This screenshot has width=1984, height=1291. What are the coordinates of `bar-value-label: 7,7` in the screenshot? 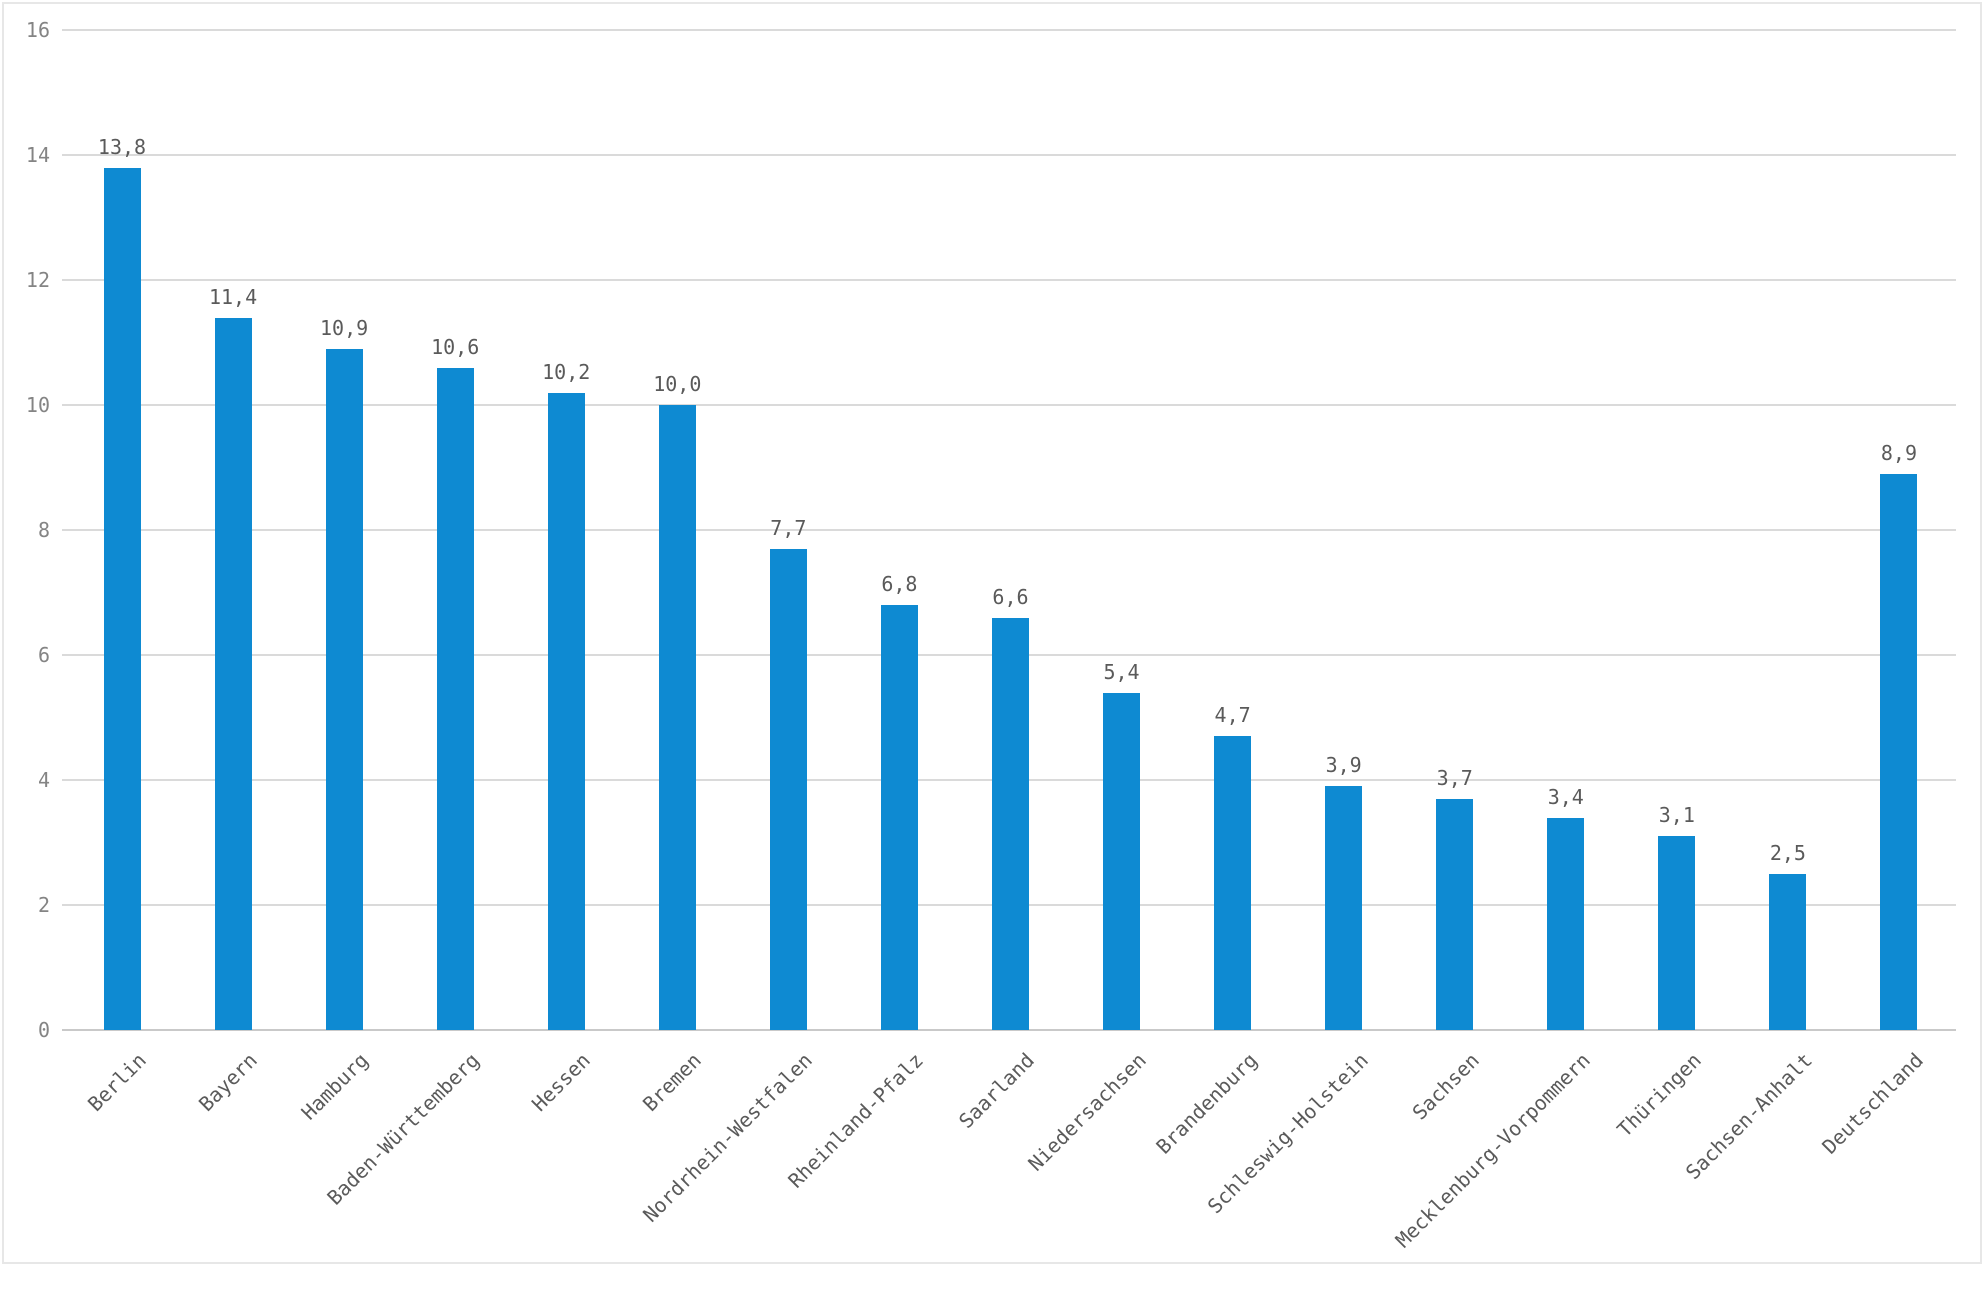 It's located at (788, 527).